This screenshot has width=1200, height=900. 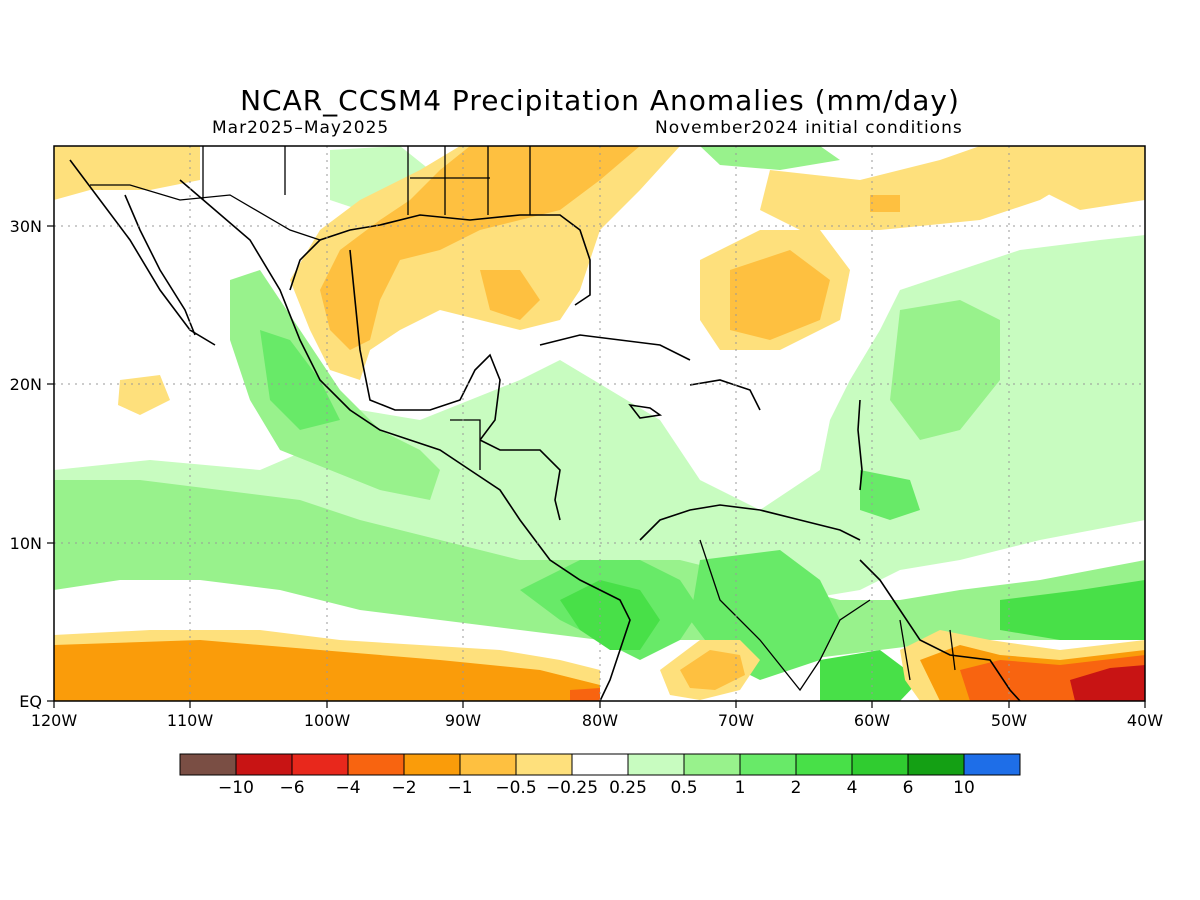 What do you see at coordinates (515, 788) in the screenshot?
I see `colorbar-label: −0.5` at bounding box center [515, 788].